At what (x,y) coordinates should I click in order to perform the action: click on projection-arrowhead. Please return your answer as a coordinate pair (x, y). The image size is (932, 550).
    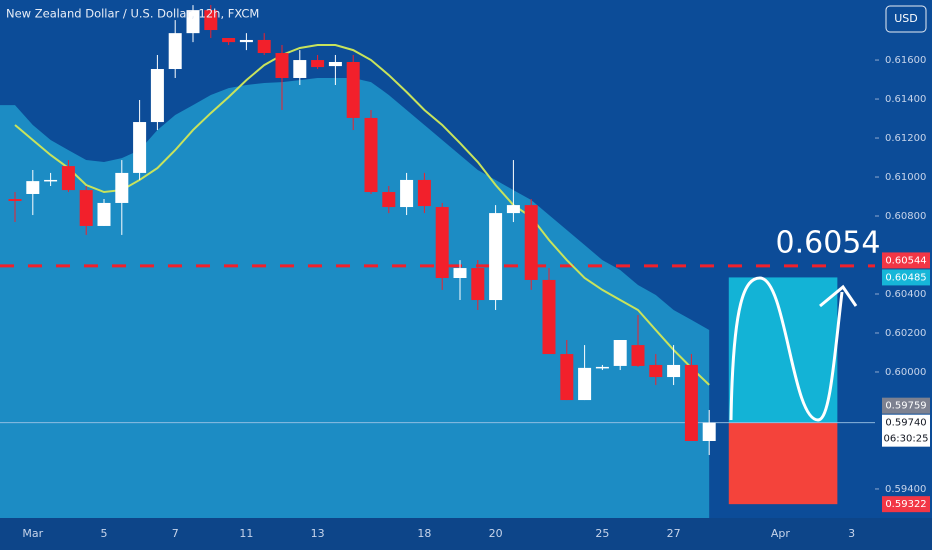
    Looking at the image, I should click on (838, 296).